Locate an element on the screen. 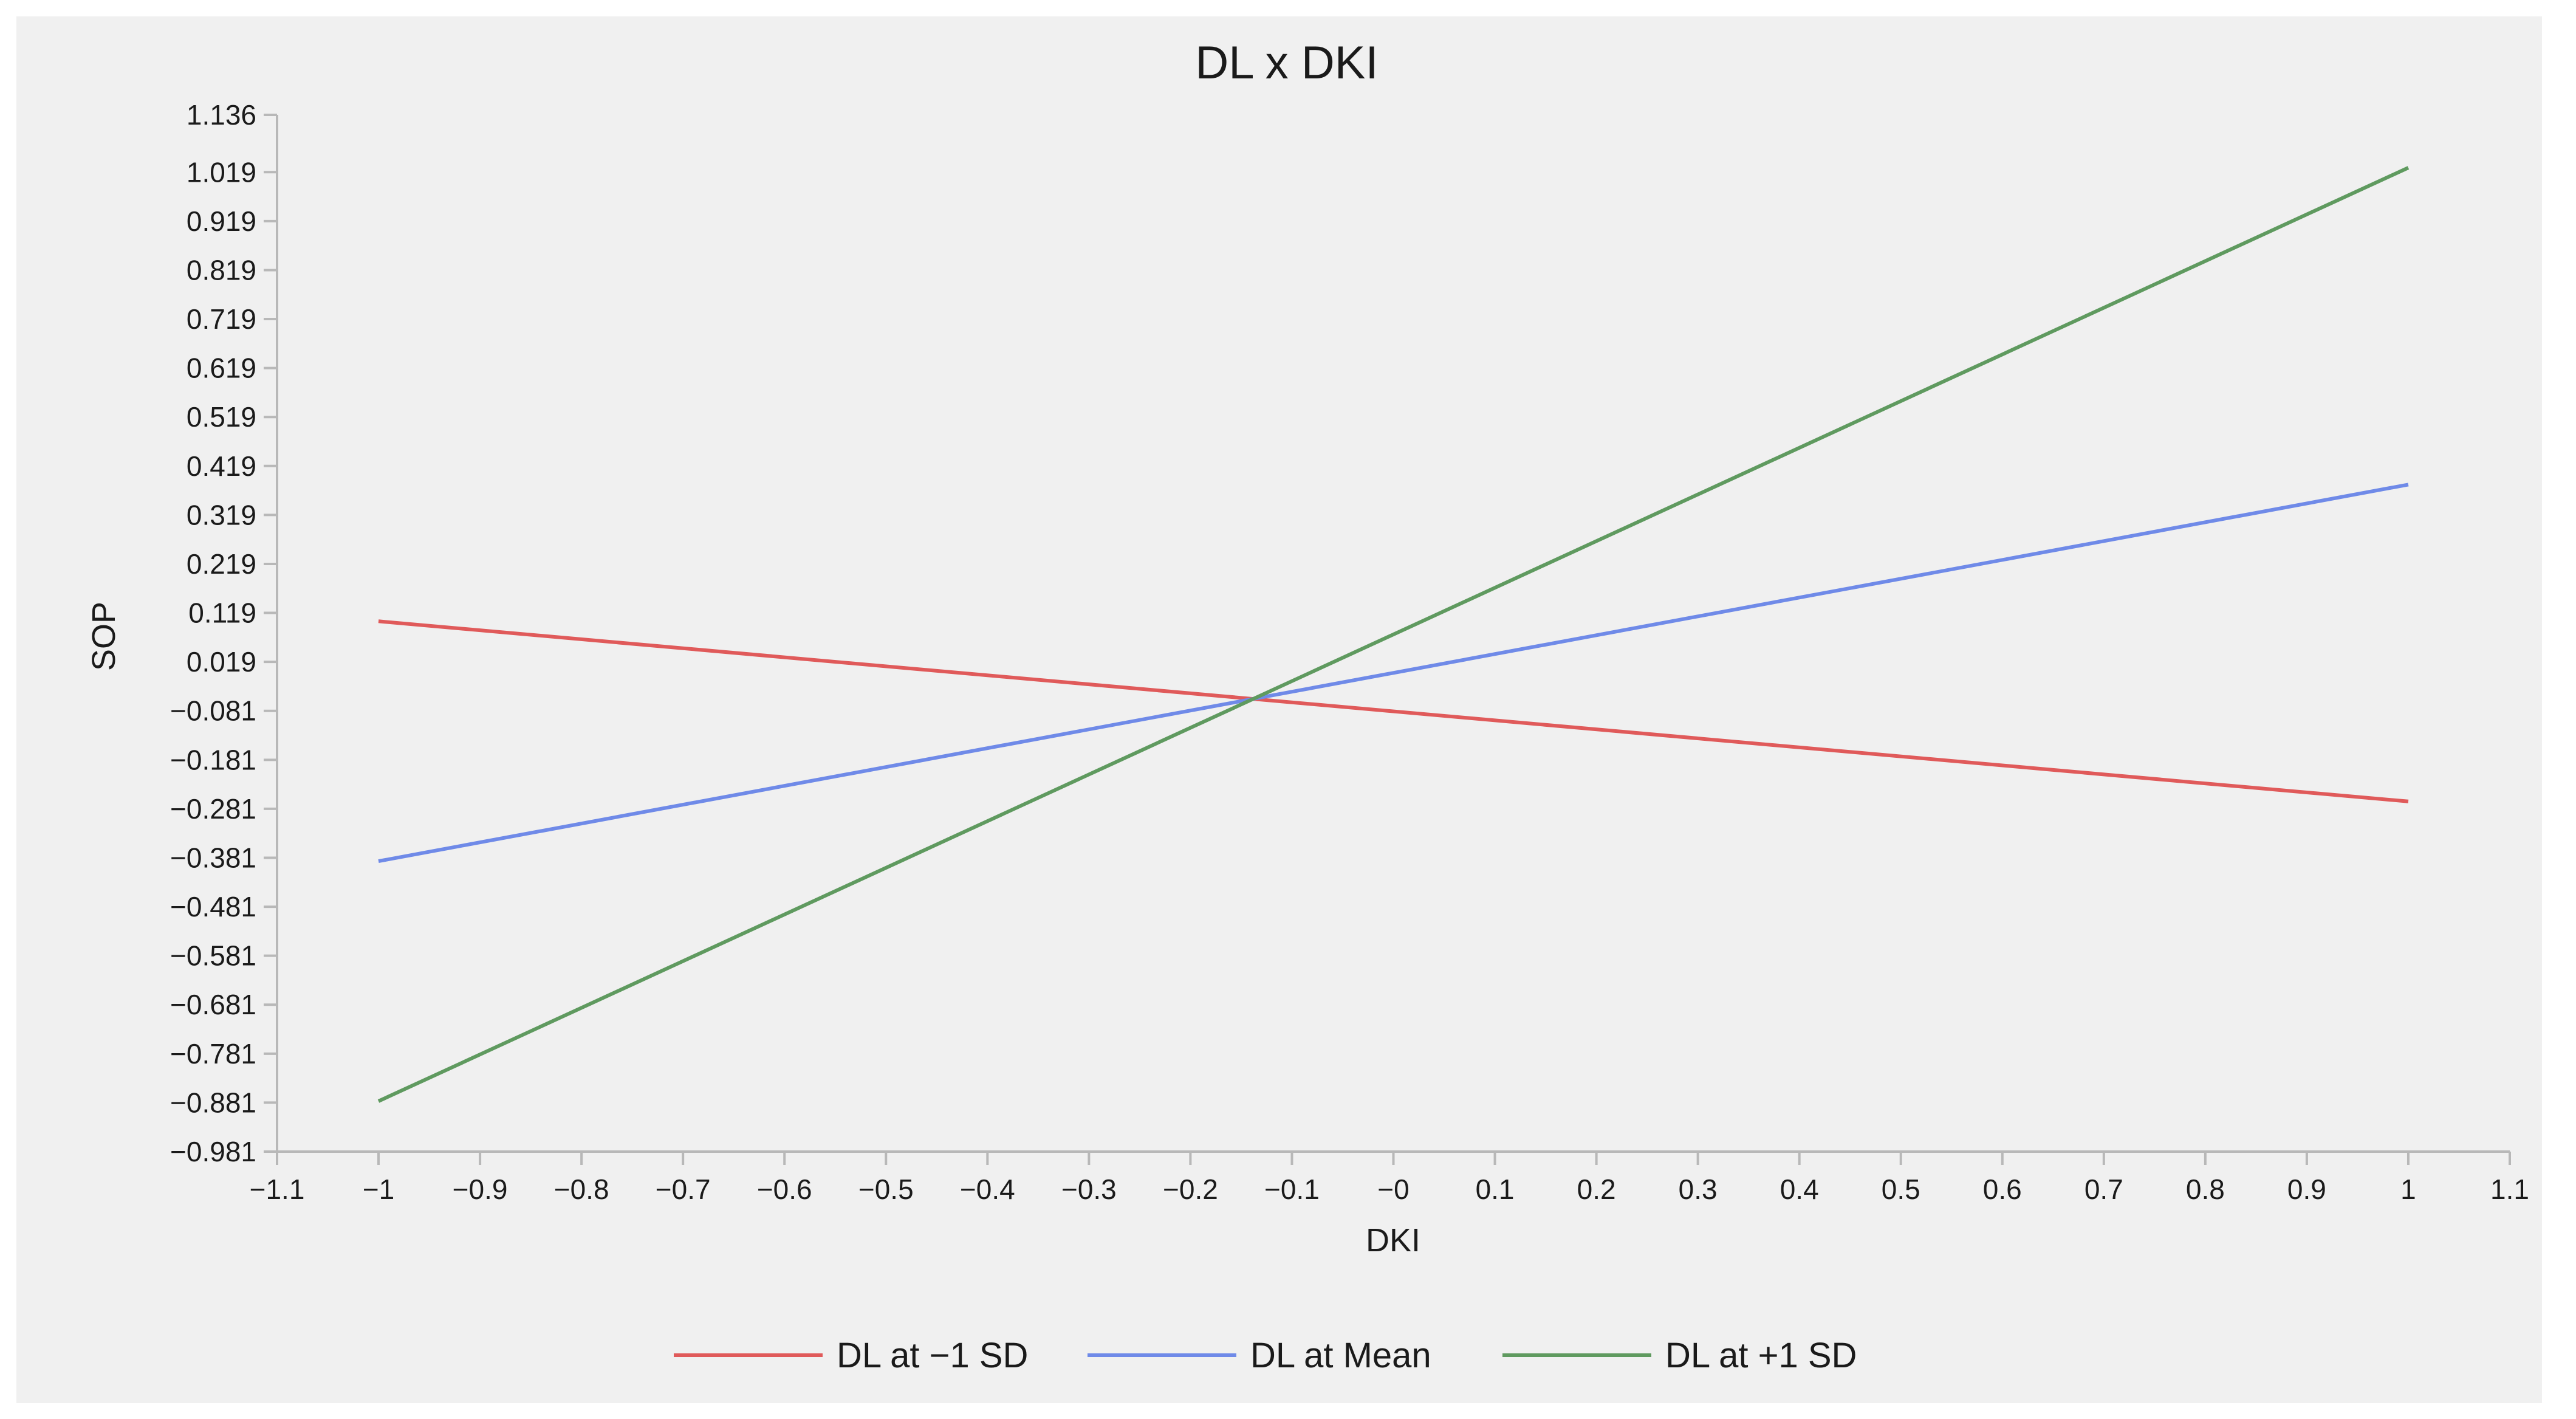 The width and height of the screenshot is (2576, 1419). y-tick-label: −0.681 is located at coordinates (213, 1005).